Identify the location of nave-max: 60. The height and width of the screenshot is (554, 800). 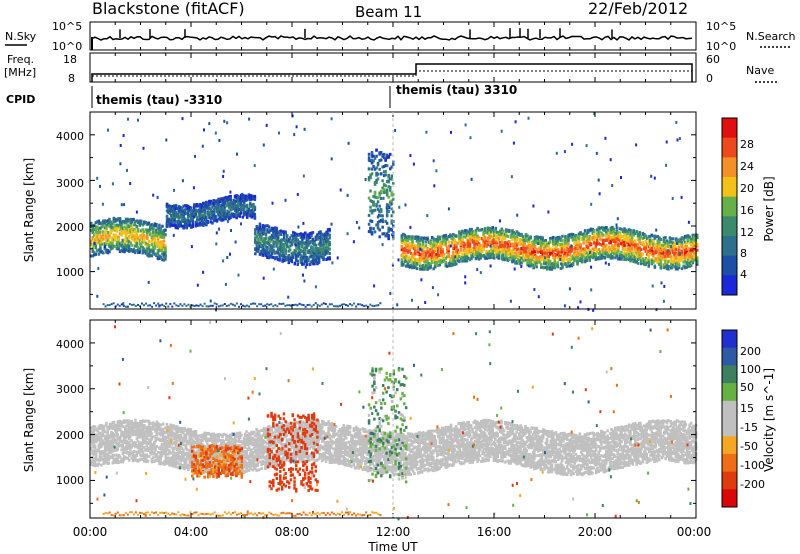
(713, 59).